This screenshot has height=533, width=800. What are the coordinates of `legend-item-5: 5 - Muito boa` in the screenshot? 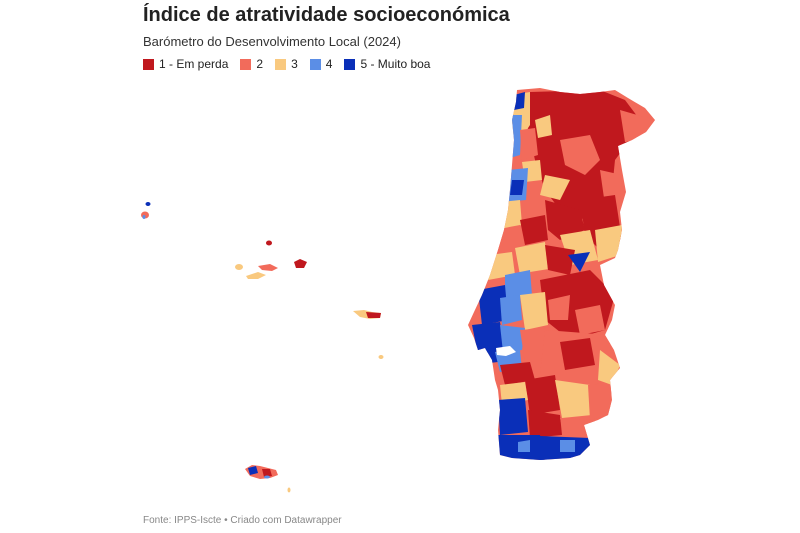 It's located at (387, 64).